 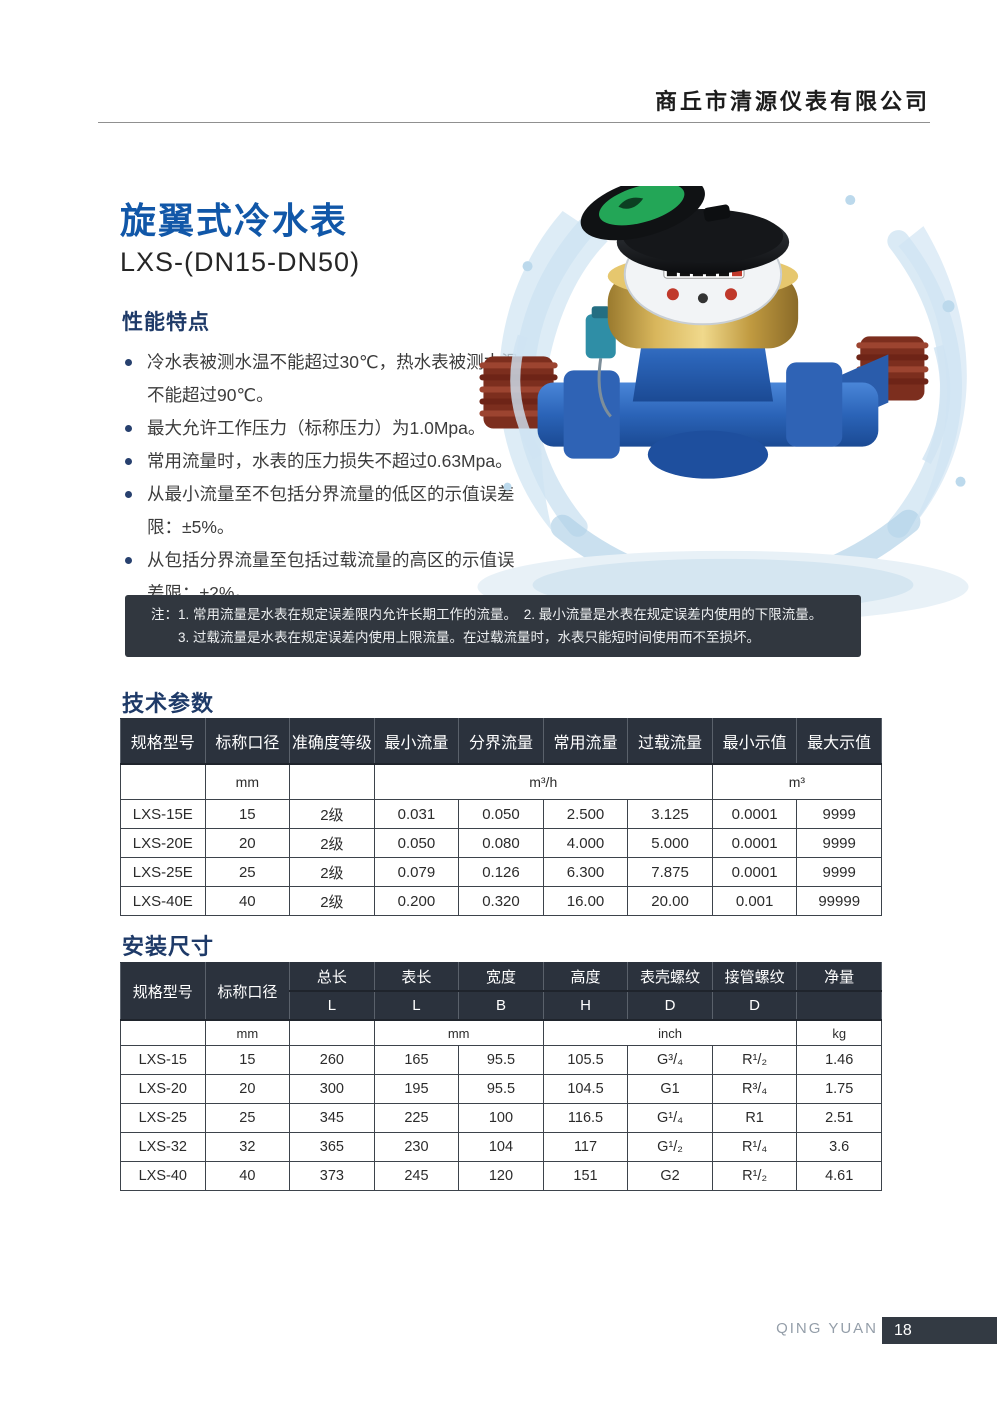 I want to click on table-cell: 100, so click(x=501, y=1118).